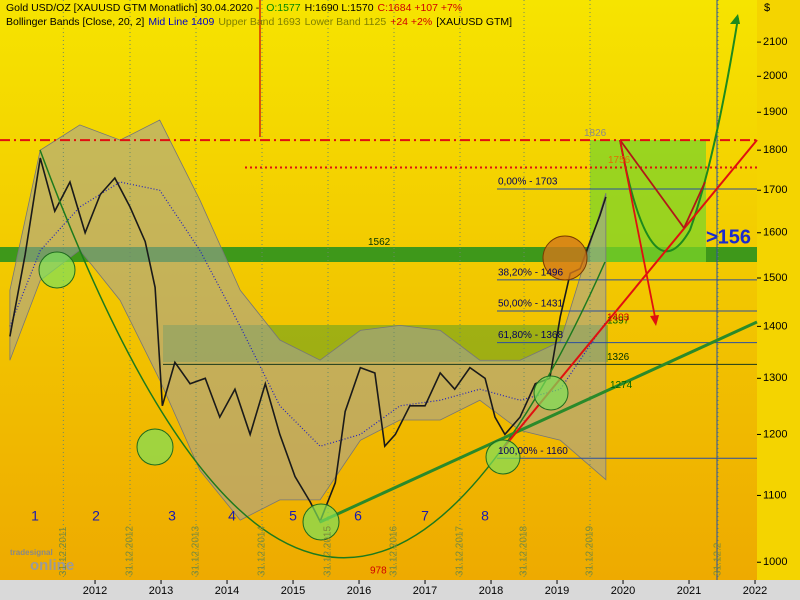  I want to click on header-part: O:1577, so click(283, 8).